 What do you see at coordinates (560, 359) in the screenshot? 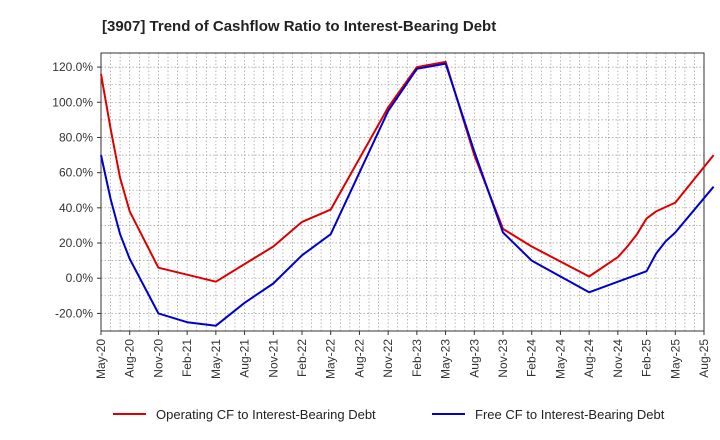
I see `x-tick-label: May-24` at bounding box center [560, 359].